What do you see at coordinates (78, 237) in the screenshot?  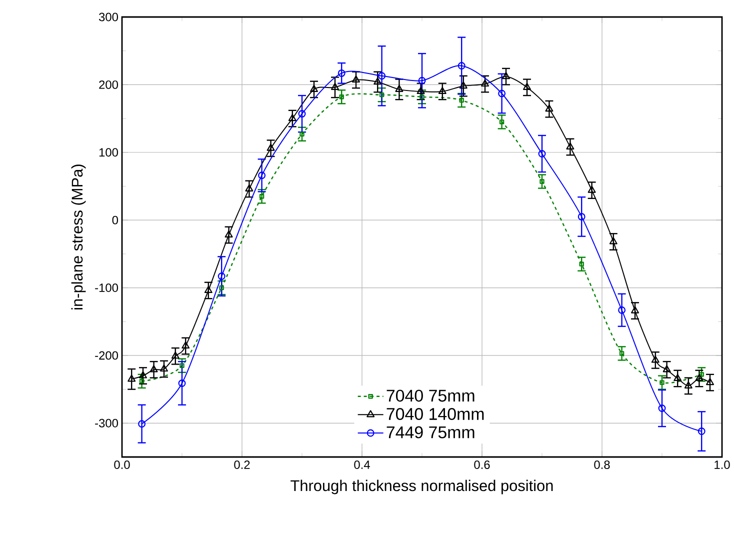 I see `y-axis-title: in-plane stress (MPa)` at bounding box center [78, 237].